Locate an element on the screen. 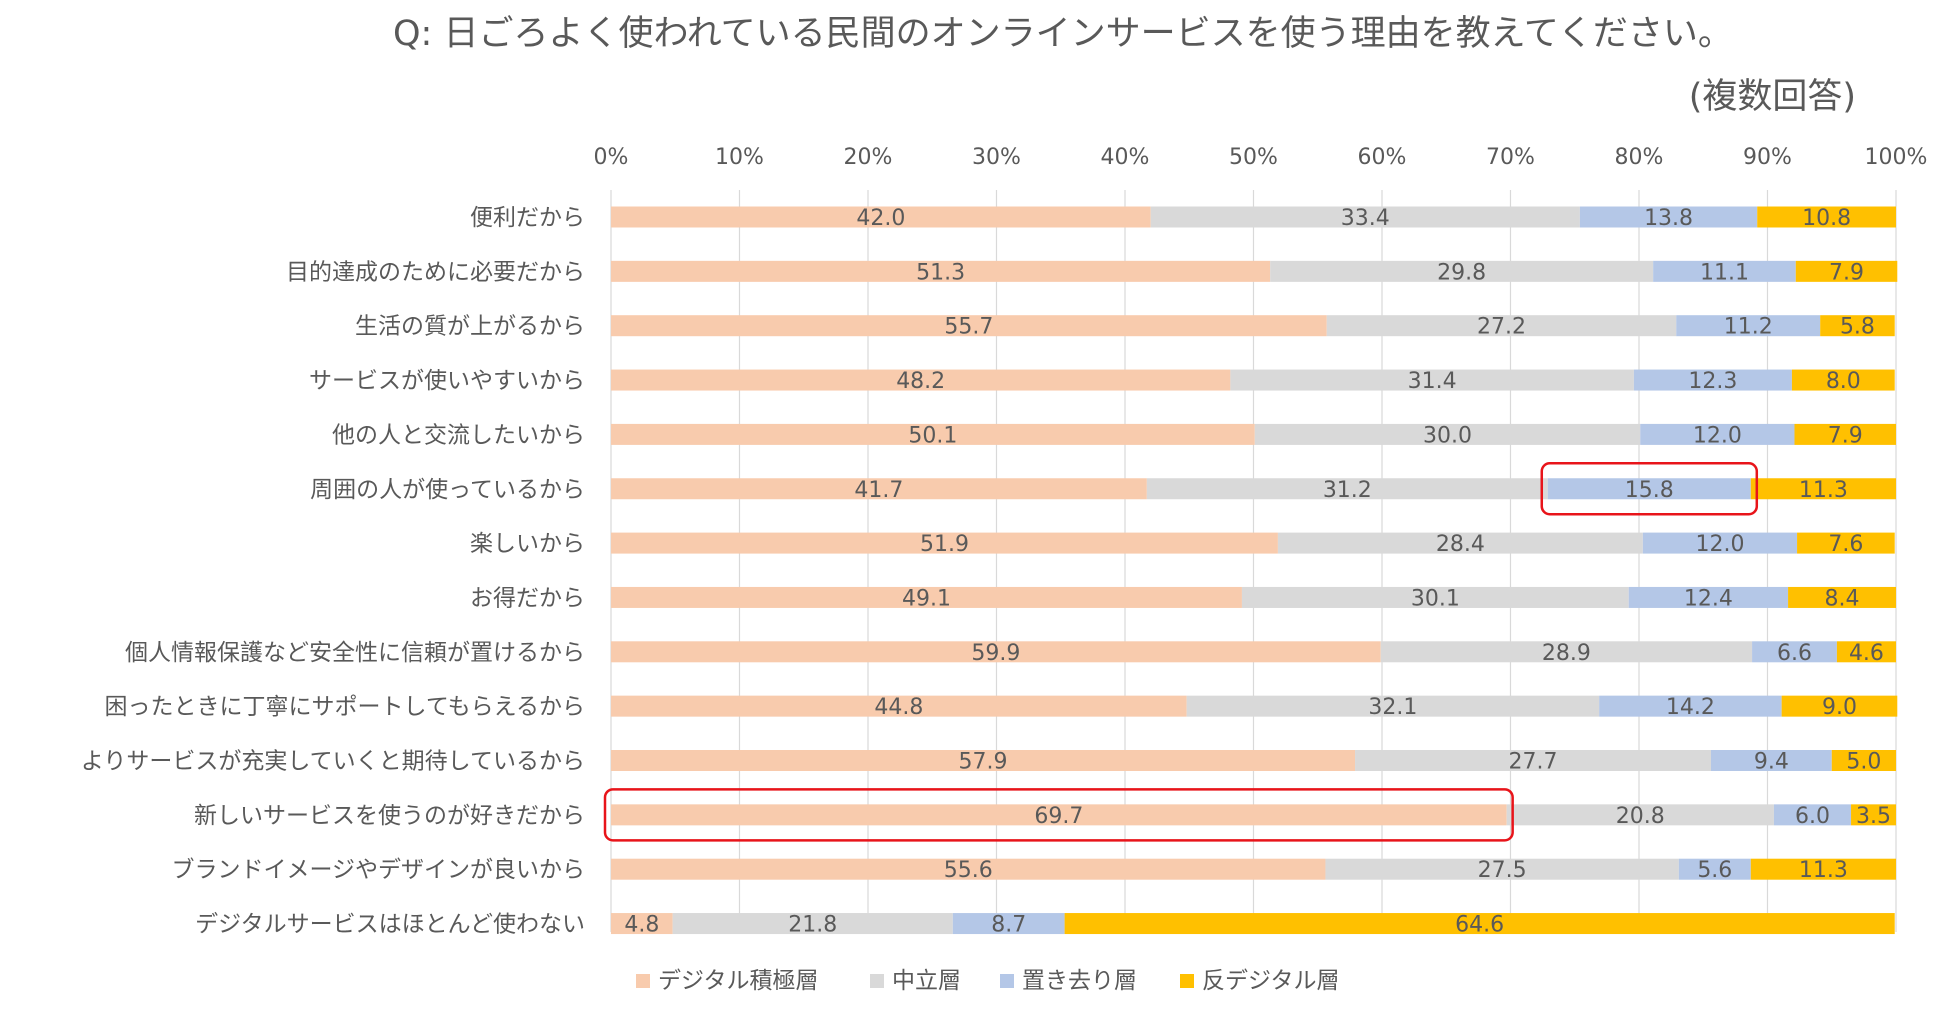  data-label: 20.8 is located at coordinates (1640, 816).